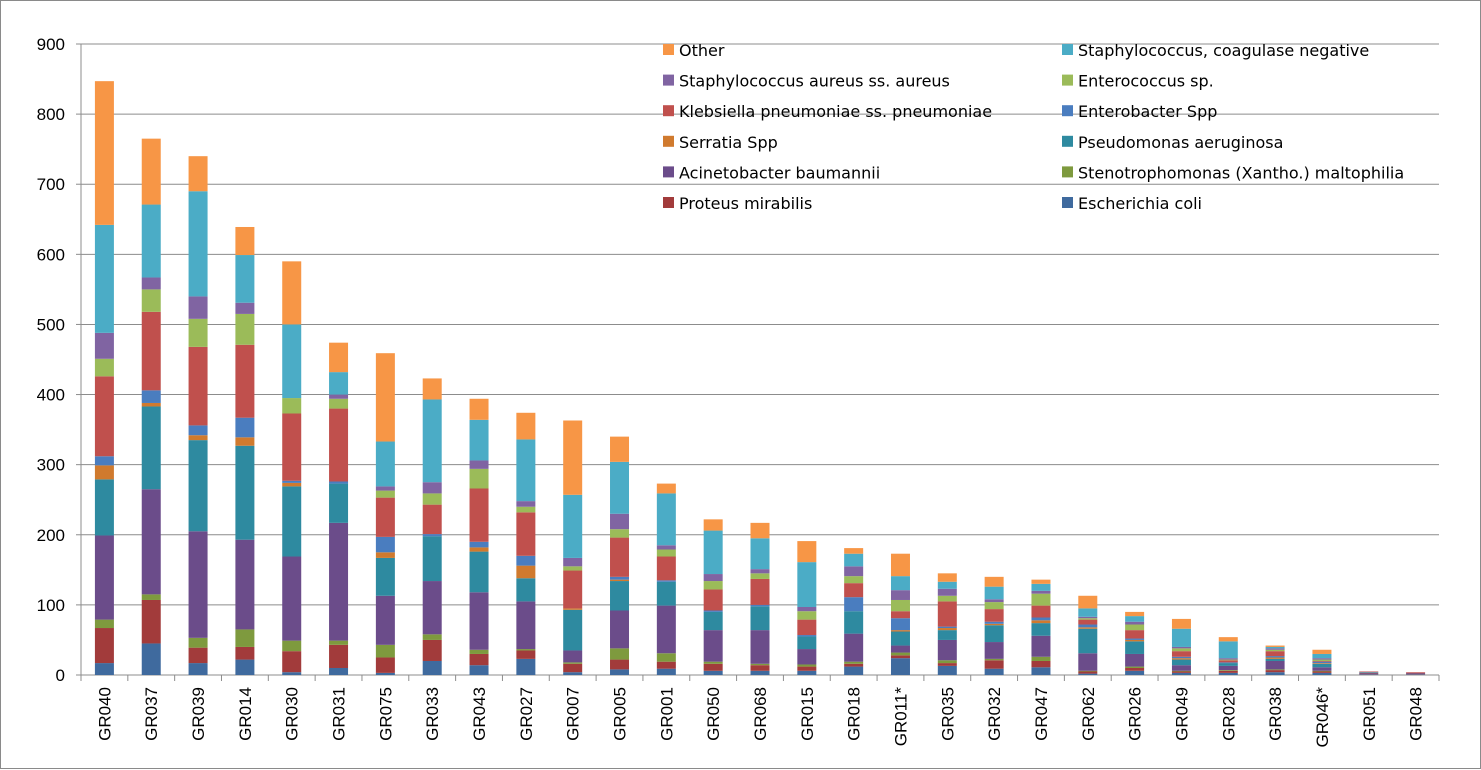 The height and width of the screenshot is (770, 1481). Describe the element at coordinates (198, 714) in the screenshot. I see `x-tick-label: GR039` at that location.